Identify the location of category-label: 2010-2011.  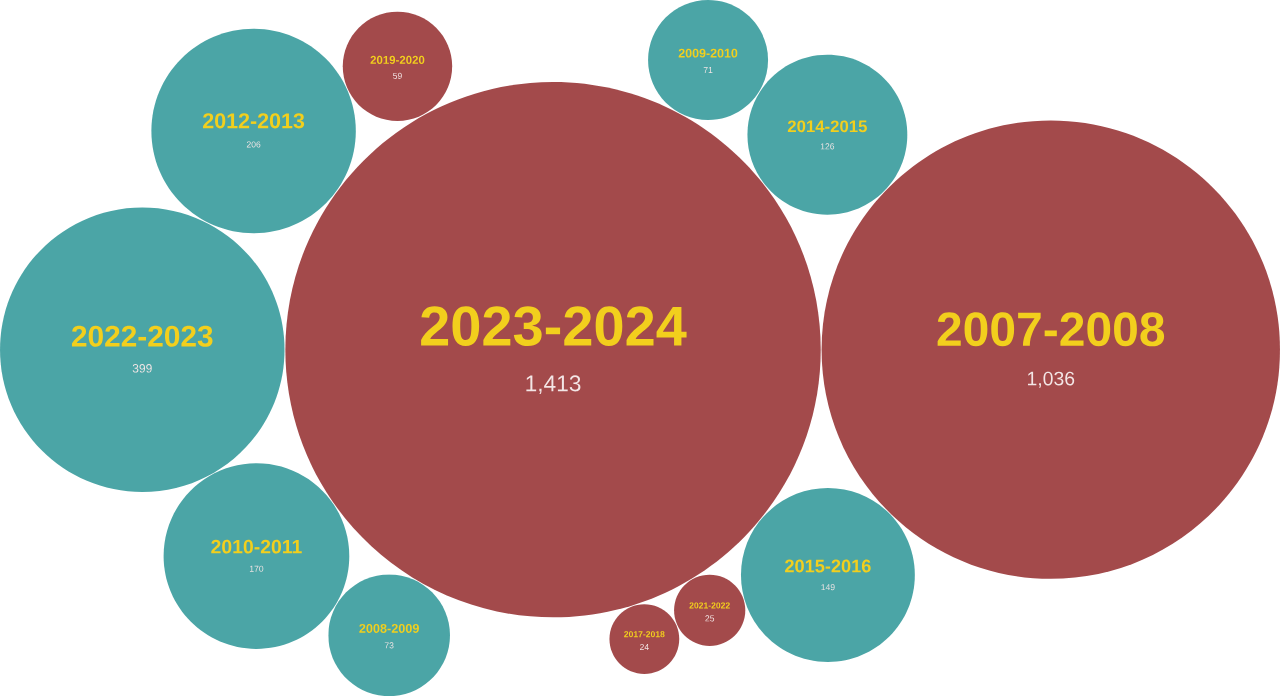
(256, 546).